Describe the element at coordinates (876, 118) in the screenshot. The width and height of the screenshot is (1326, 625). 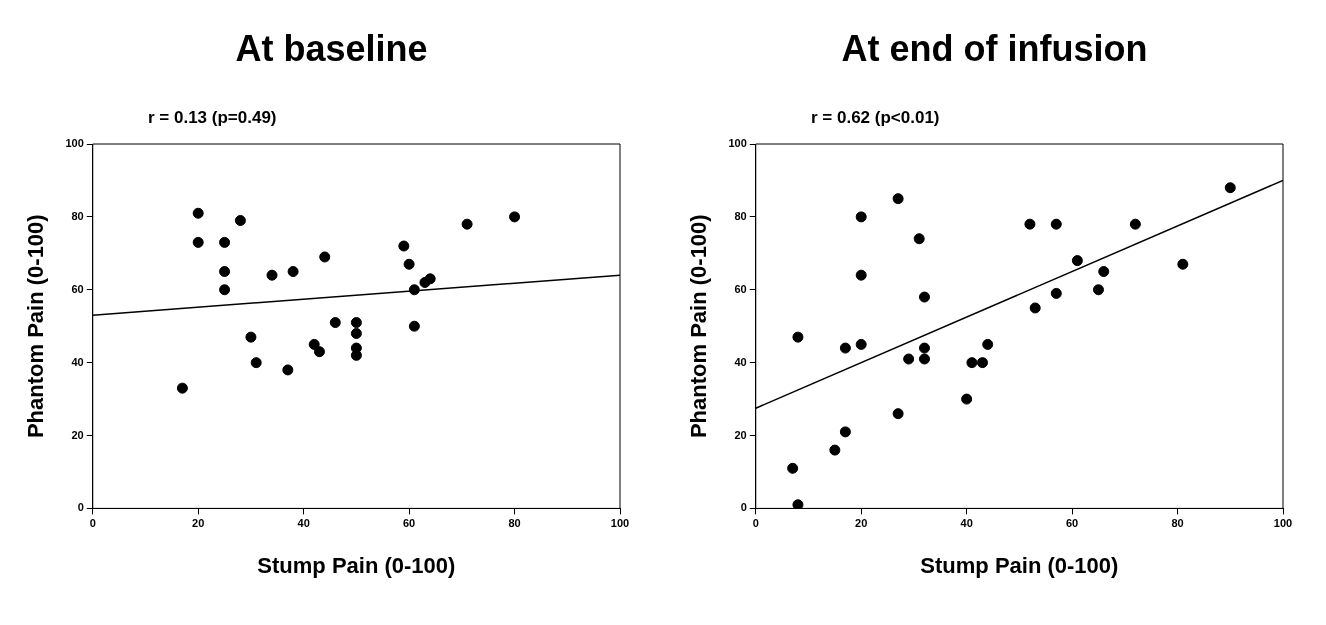
I see `chart-subtitle: r = 0.62 (p<0.01)` at that location.